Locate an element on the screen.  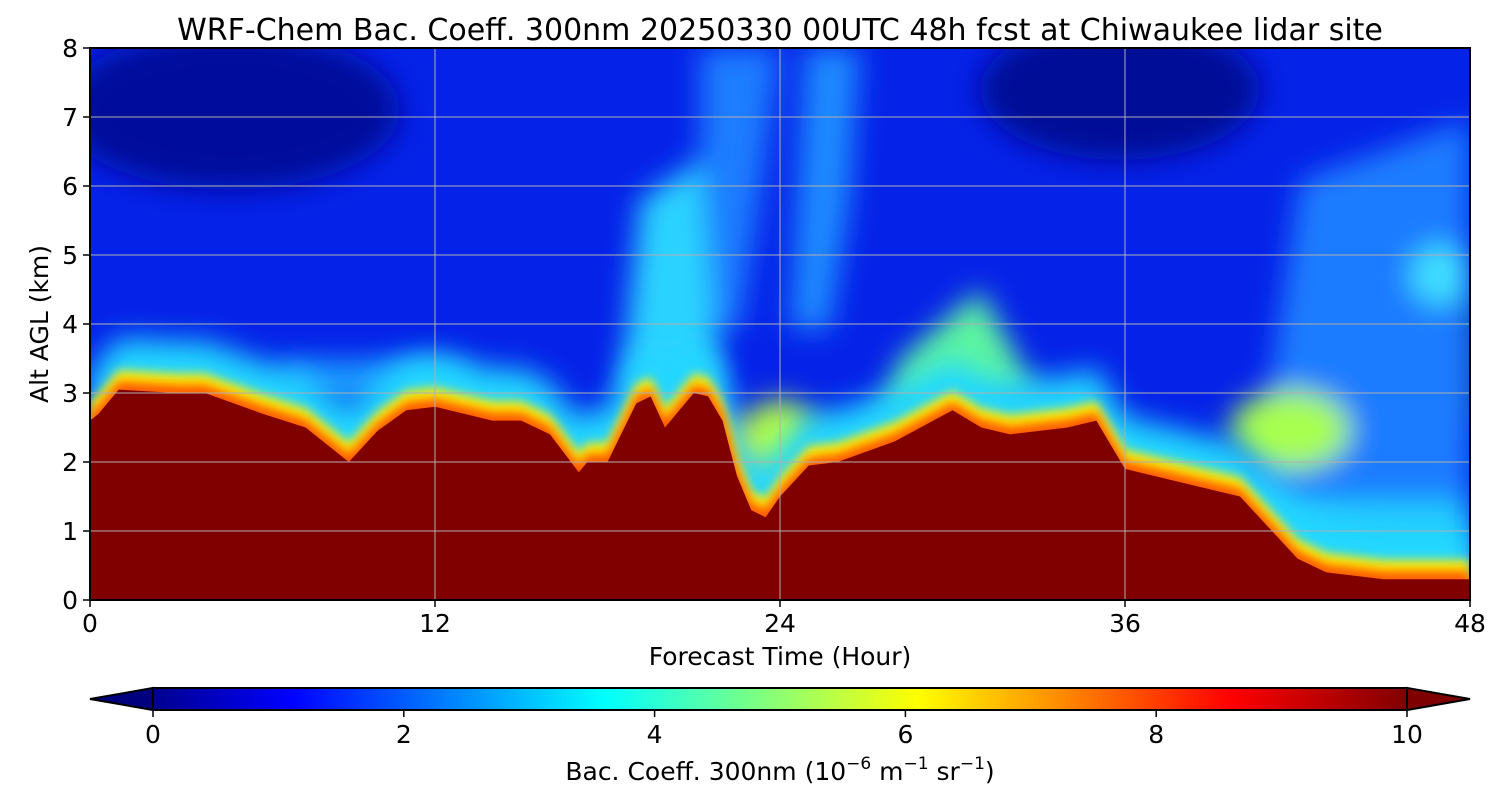
y-tick-label: 1 is located at coordinates (70, 531).